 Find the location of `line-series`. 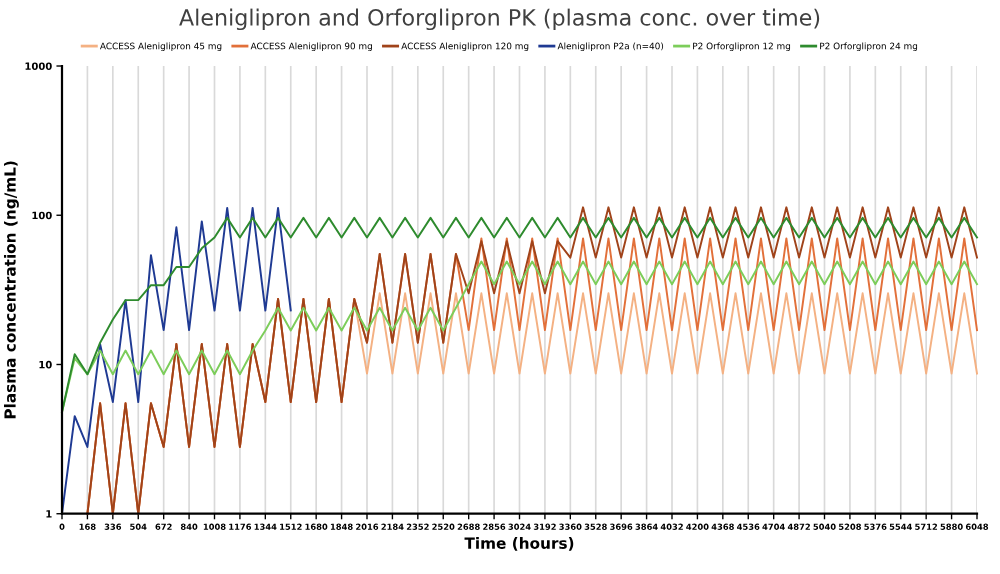

line-series is located at coordinates (176, 360).